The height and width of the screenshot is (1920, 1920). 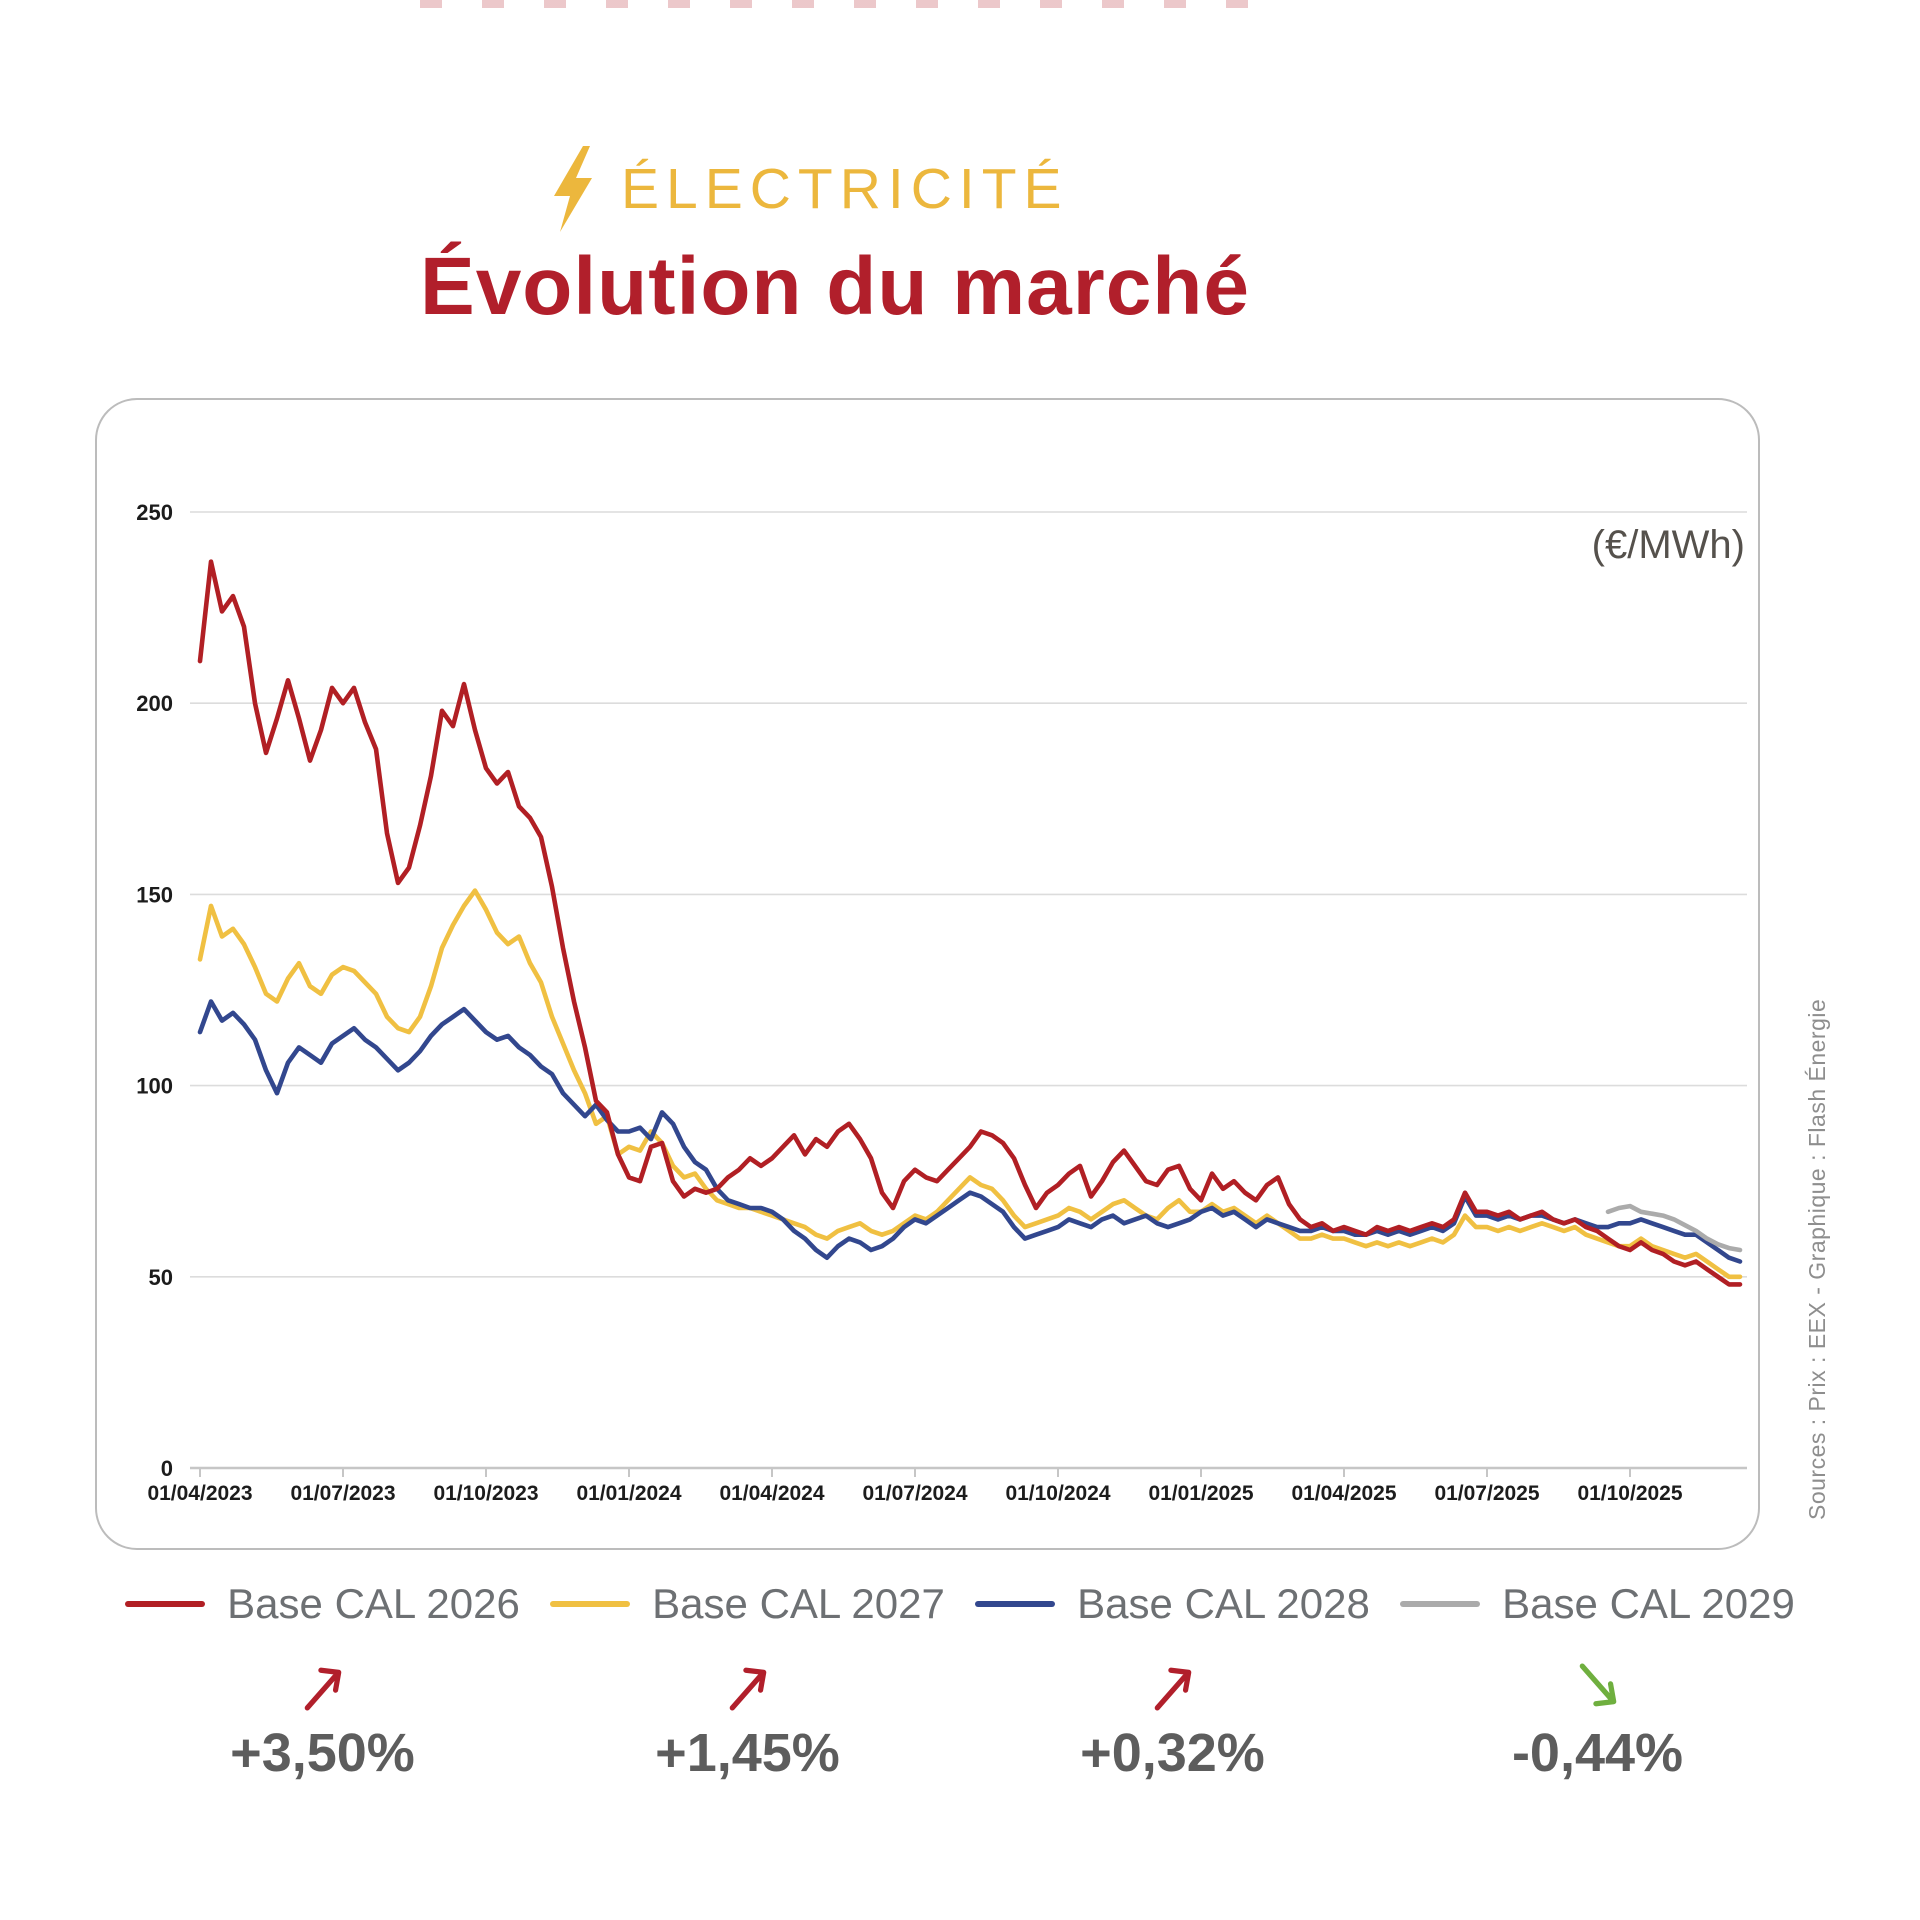 I want to click on legend-label: Base CAL 2029, so click(x=1648, y=1603).